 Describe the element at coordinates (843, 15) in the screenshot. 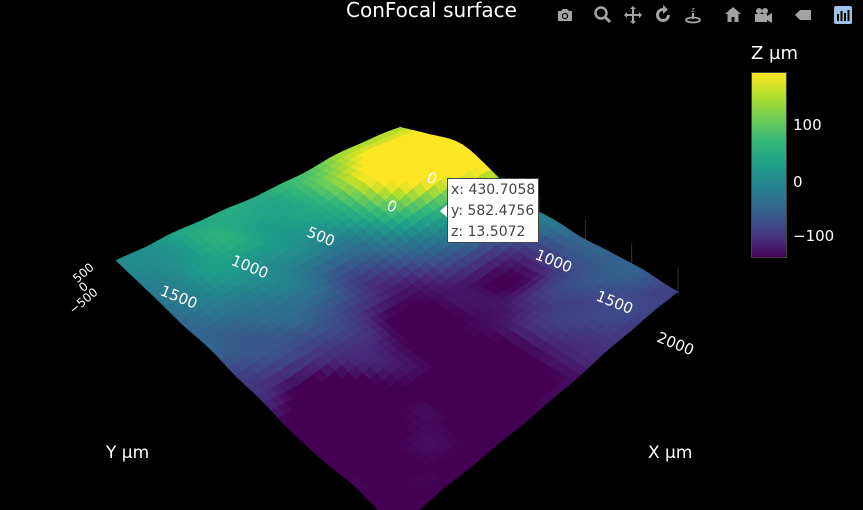

I see `plotly-logo-icon` at that location.